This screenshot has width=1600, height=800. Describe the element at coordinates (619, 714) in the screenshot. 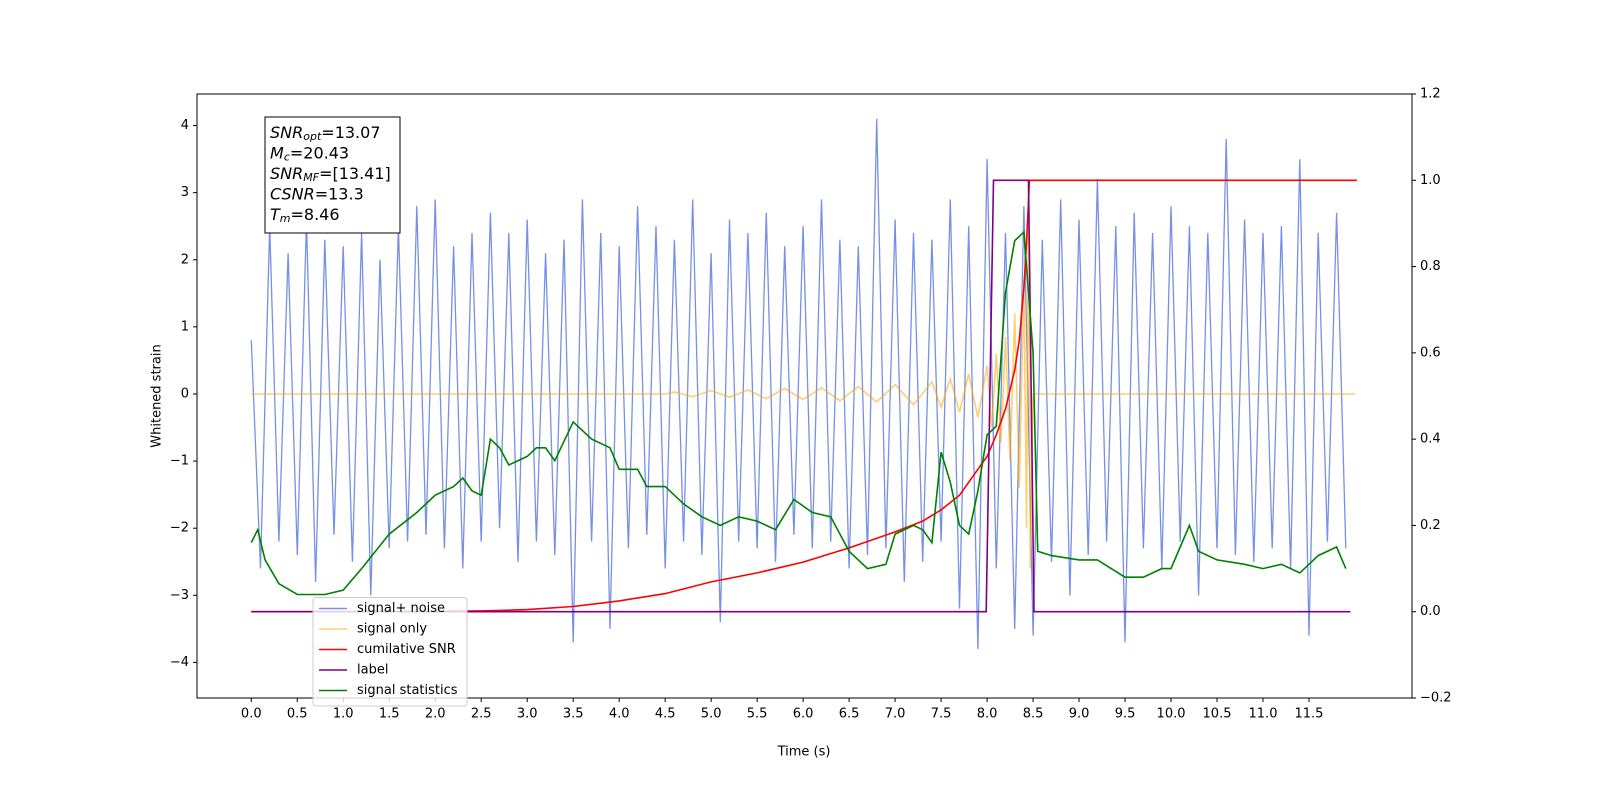

I see `x-tick-label: 4.0` at that location.